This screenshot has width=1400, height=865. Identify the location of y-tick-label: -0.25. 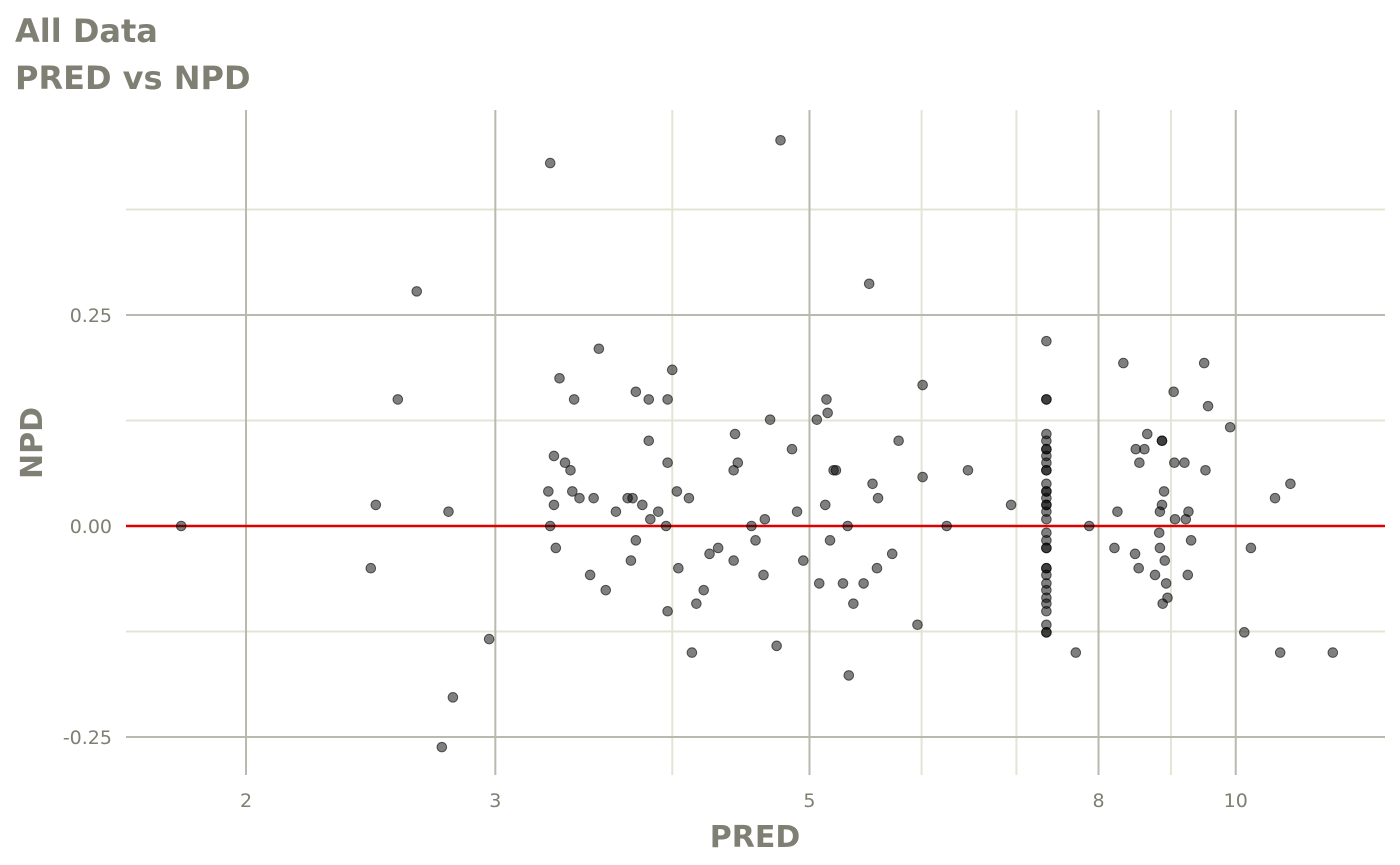
(87, 738).